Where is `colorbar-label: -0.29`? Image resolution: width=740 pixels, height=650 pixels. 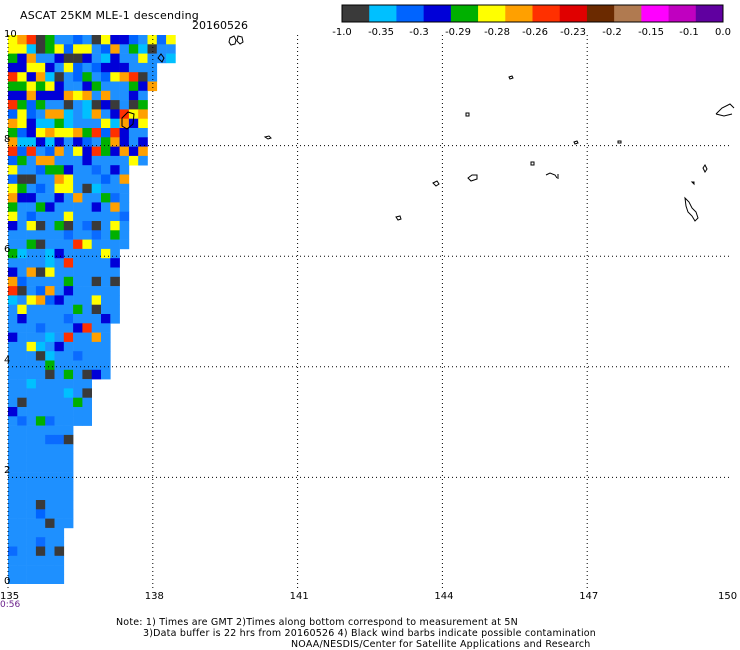
colorbar-label: -0.29 is located at coordinates (458, 32).